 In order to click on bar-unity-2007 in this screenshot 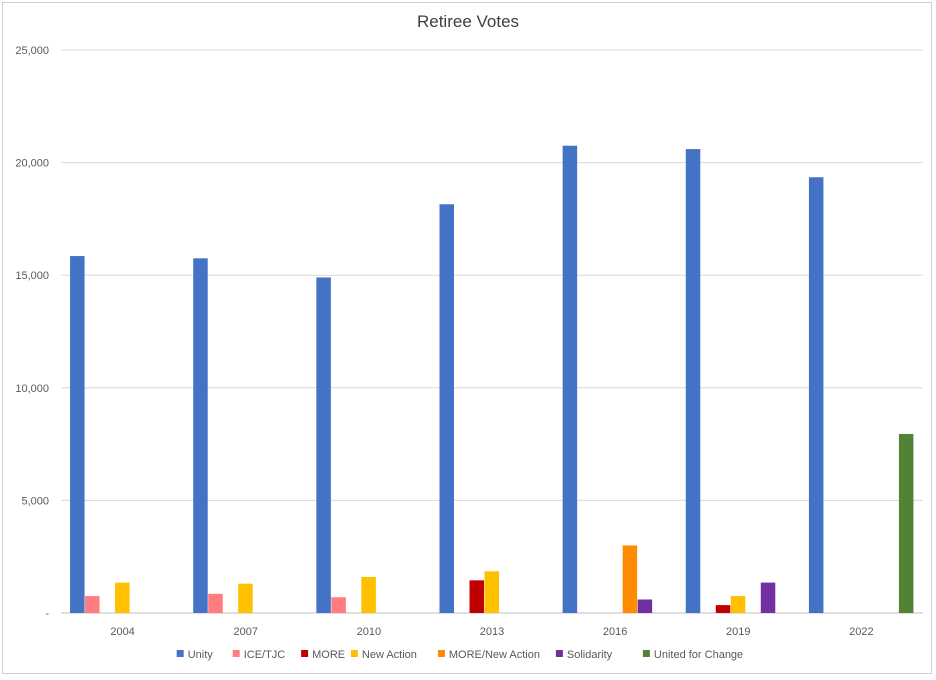, I will do `click(200, 435)`.